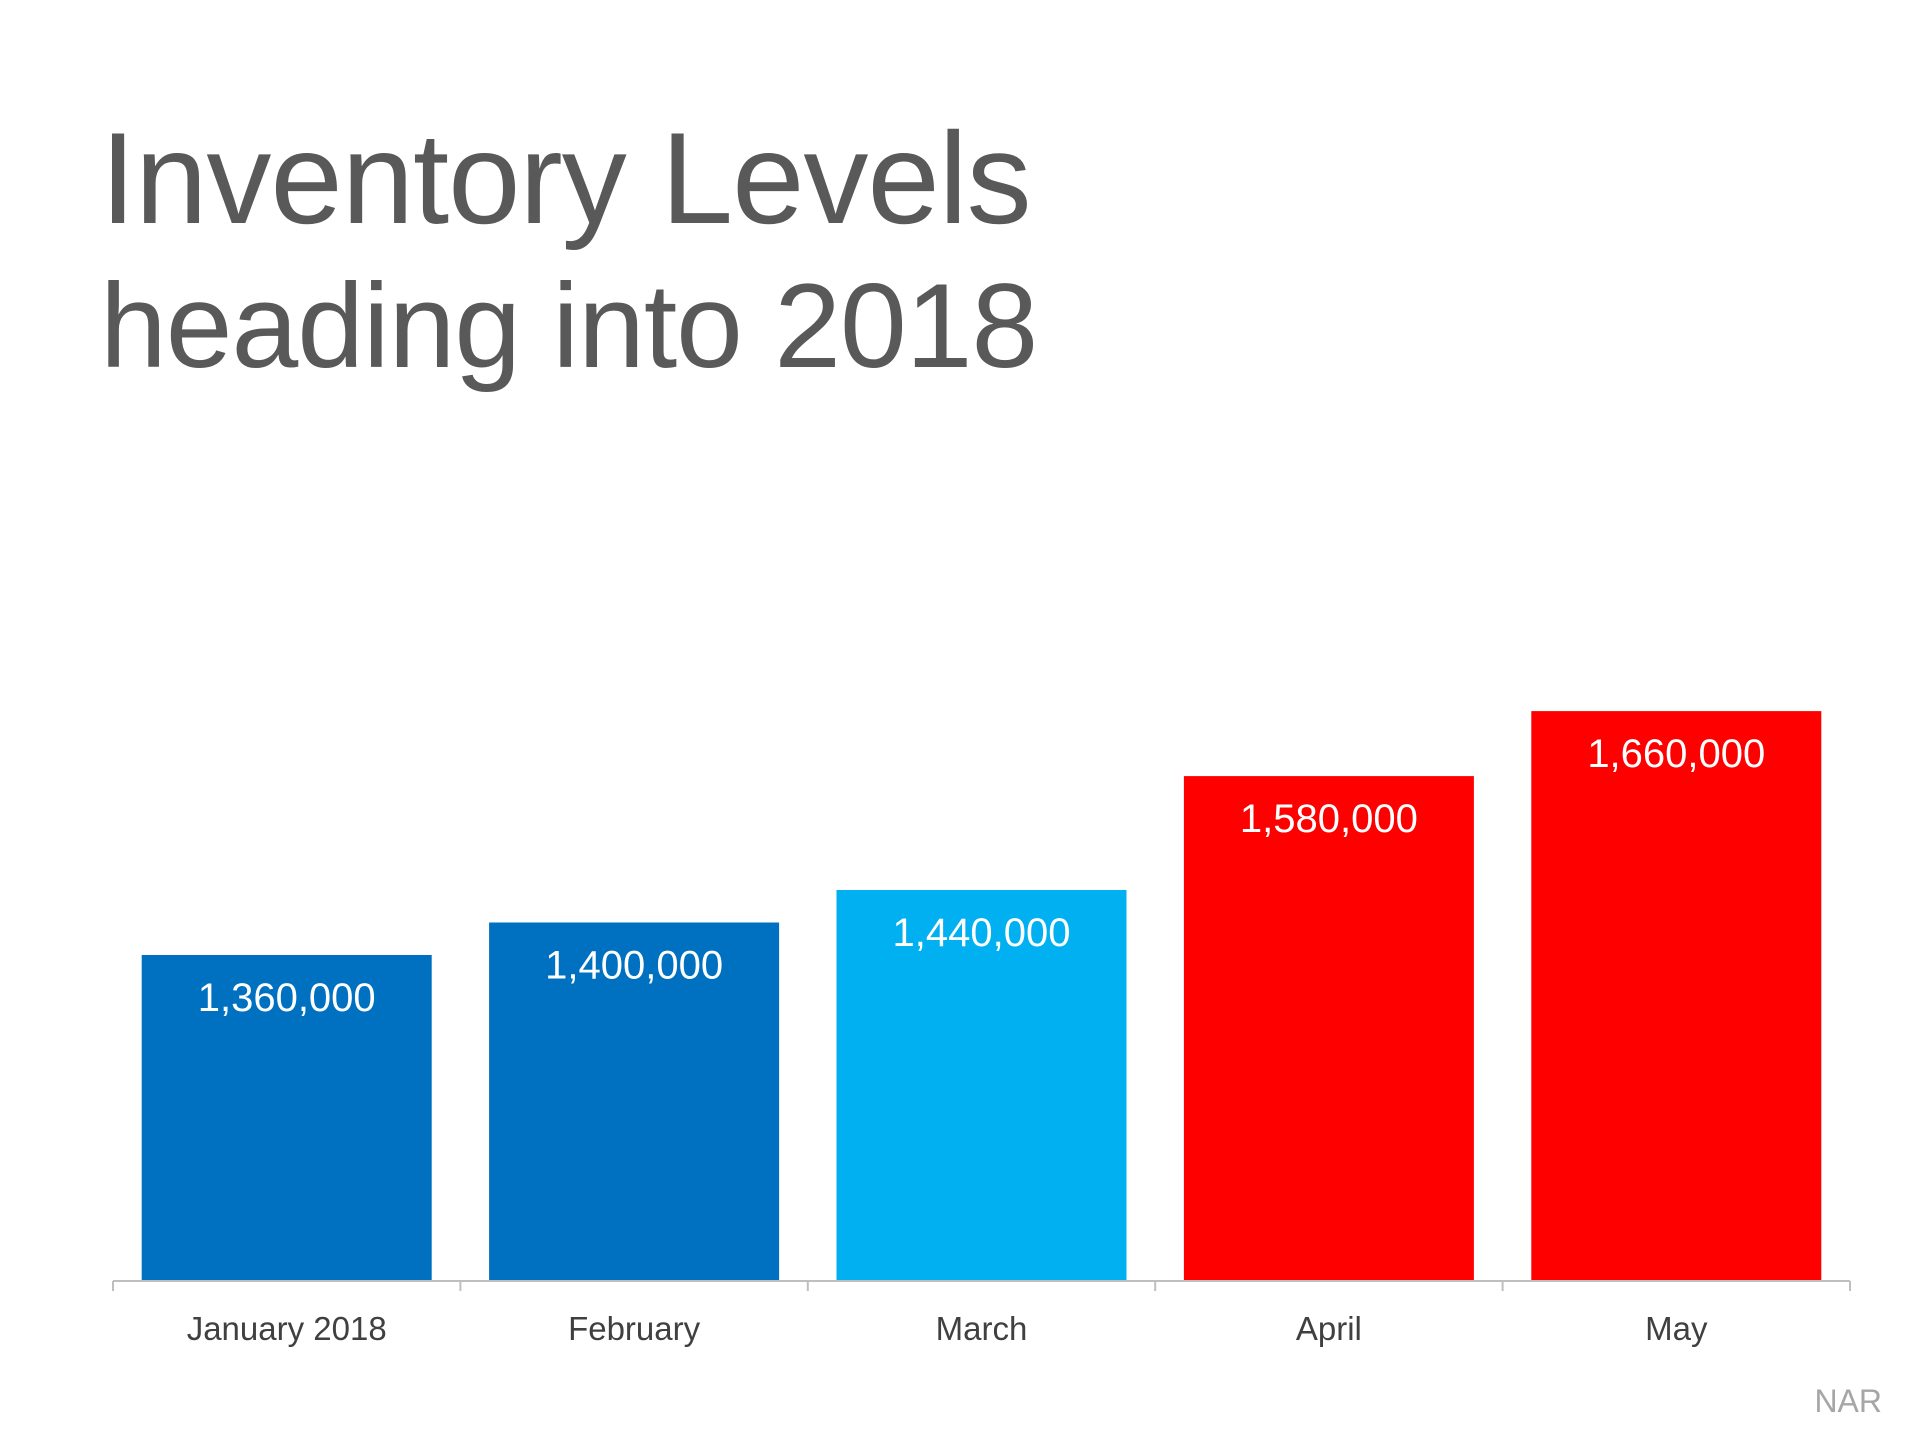 The width and height of the screenshot is (1920, 1440). I want to click on x-tick-label: April, so click(1329, 1328).